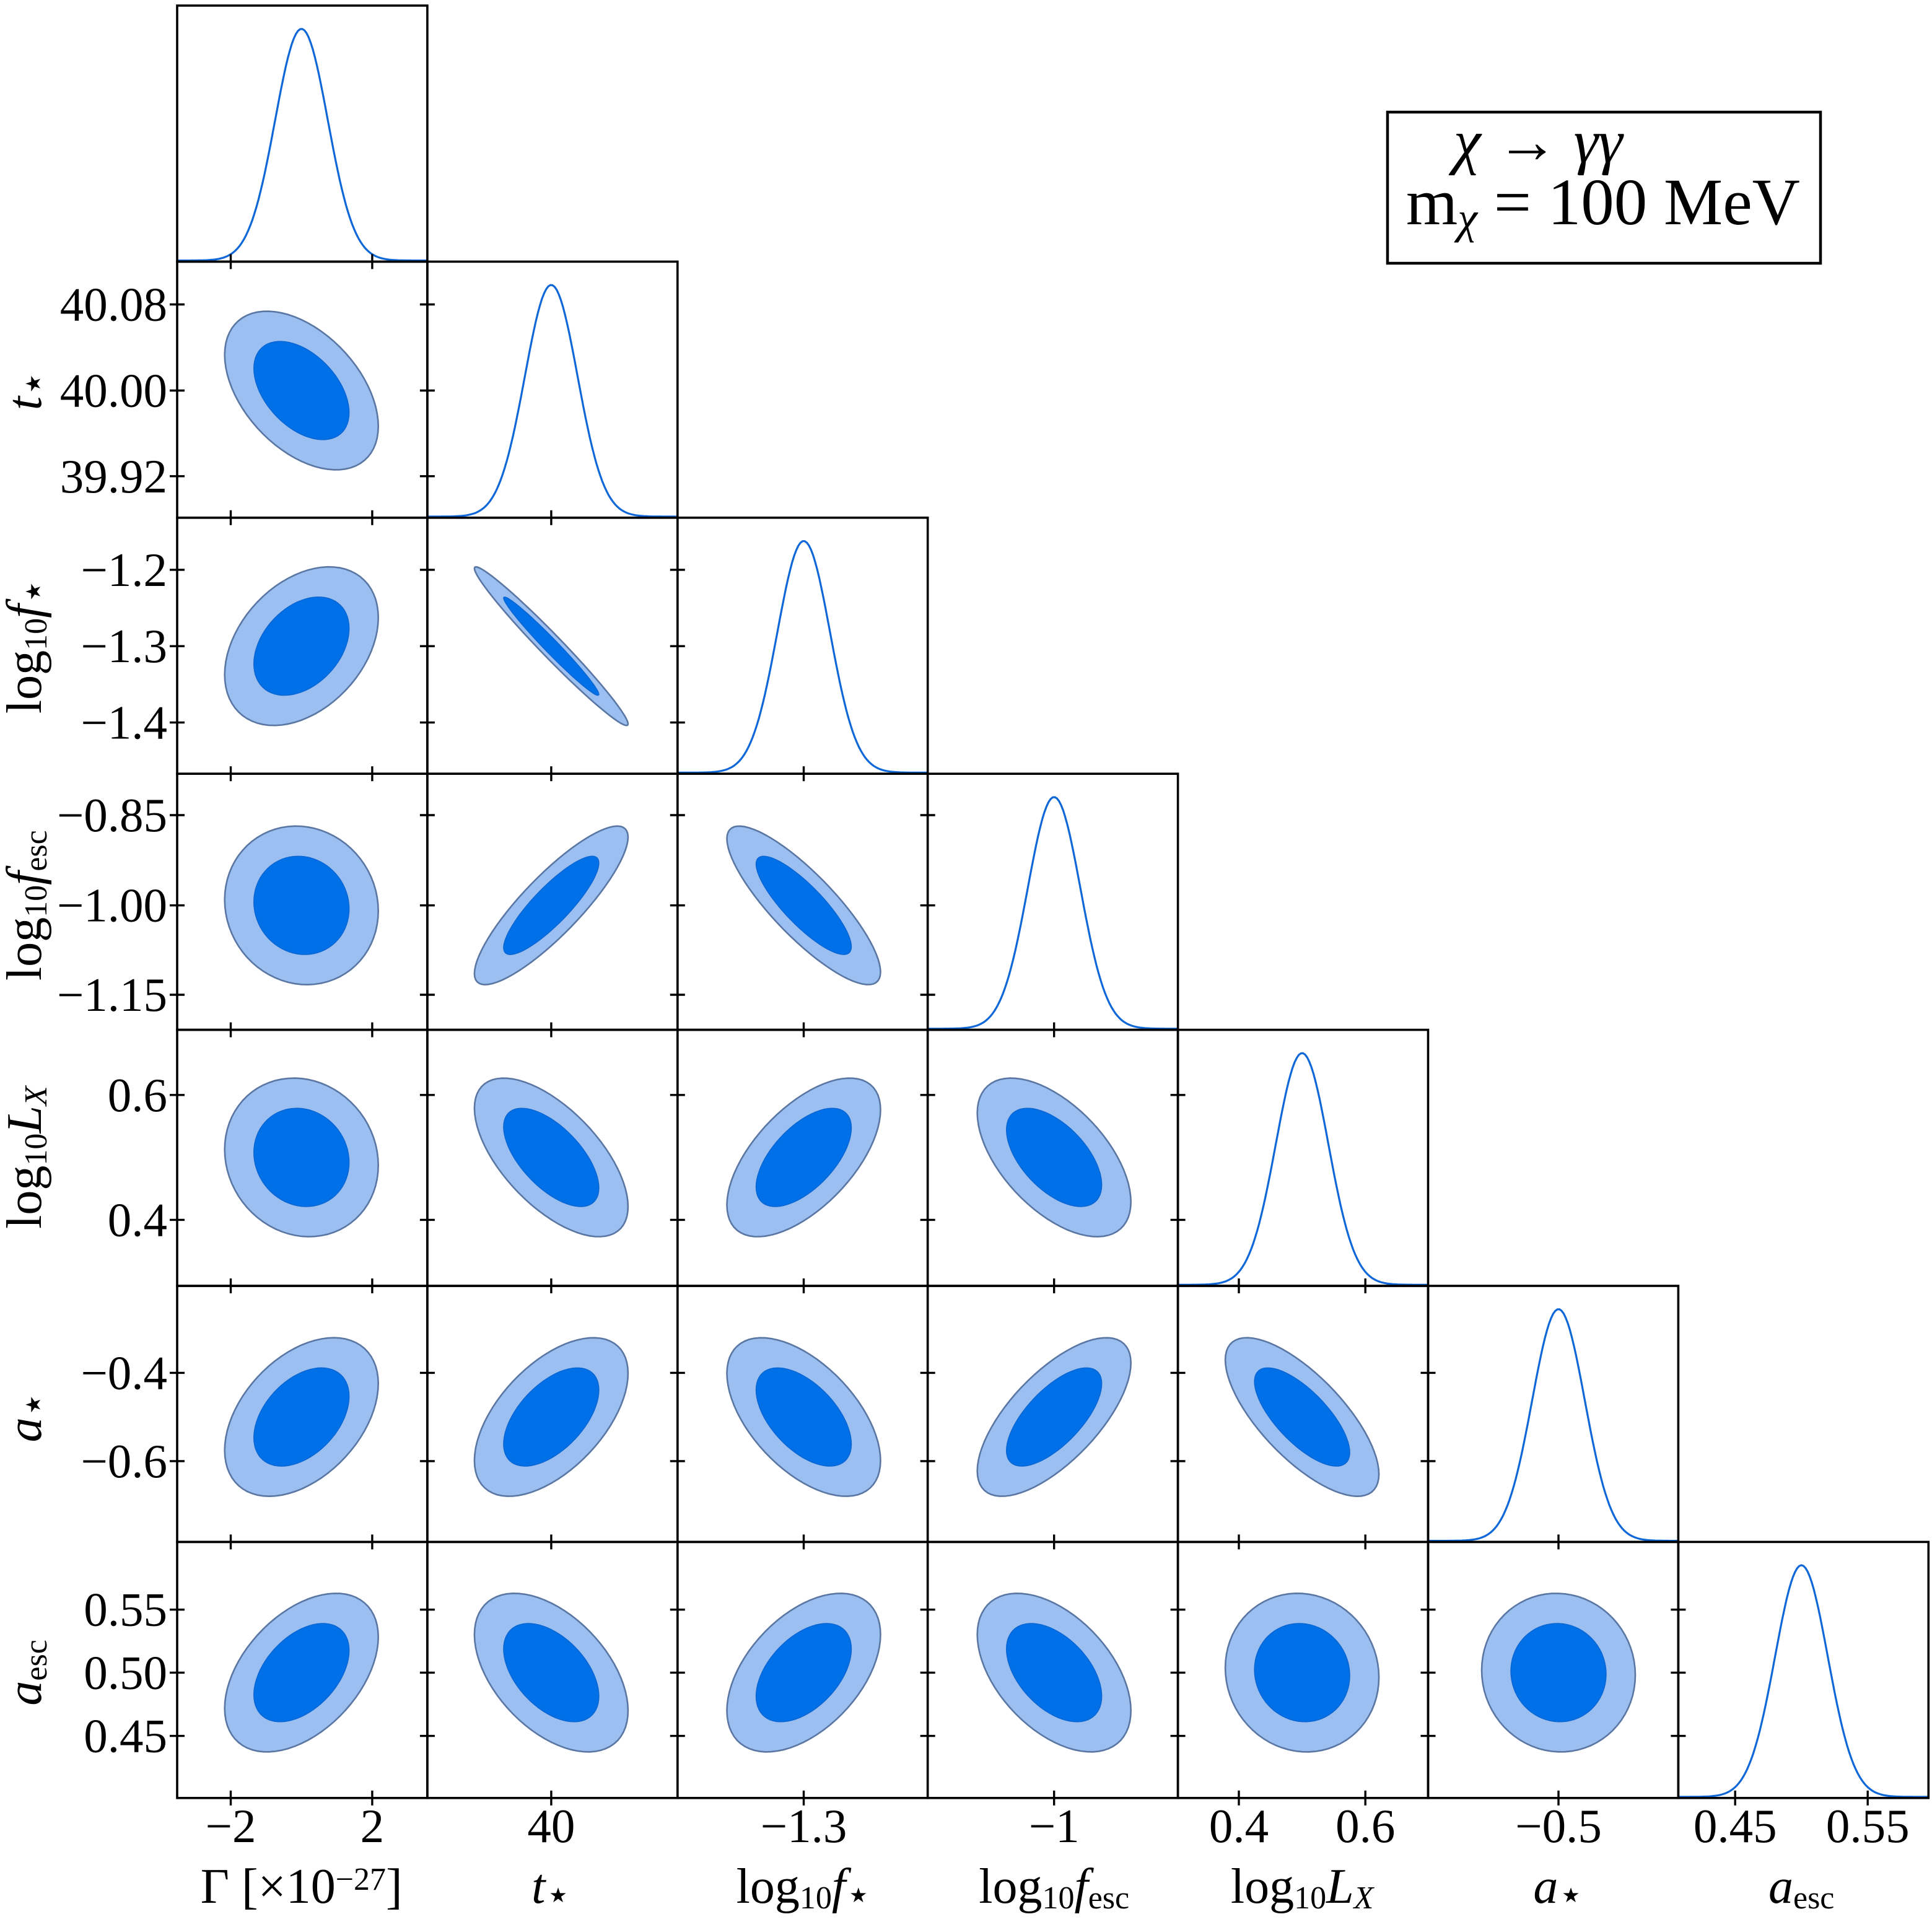  I want to click on svg-text: −1.00, so click(112, 905).